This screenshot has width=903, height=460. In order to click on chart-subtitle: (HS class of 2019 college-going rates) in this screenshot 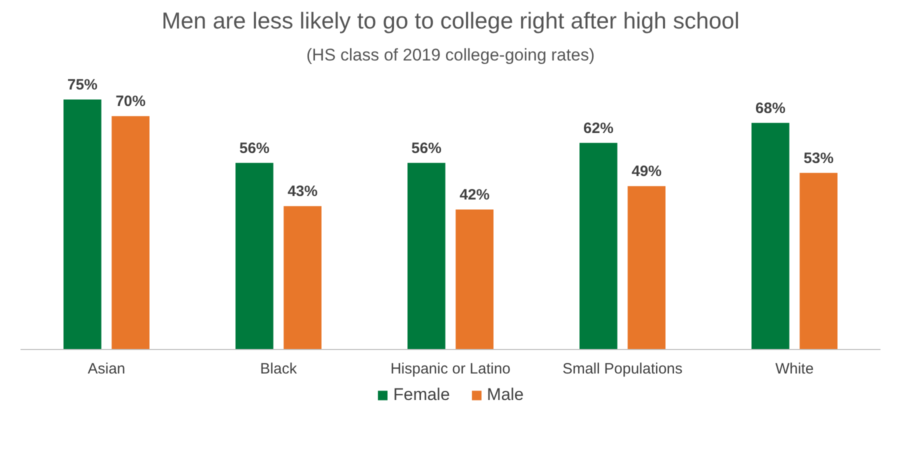, I will do `click(450, 55)`.